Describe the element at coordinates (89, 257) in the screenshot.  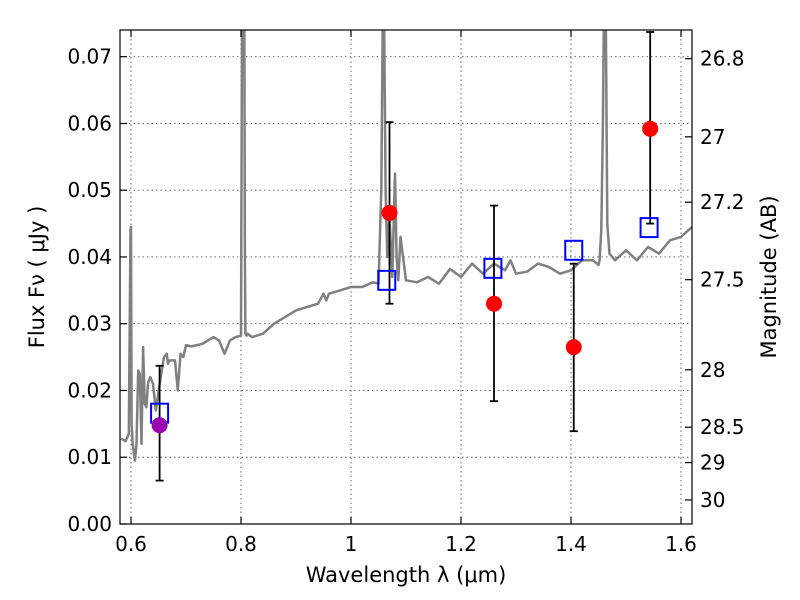
I see `y-tick-label: 0.04` at that location.